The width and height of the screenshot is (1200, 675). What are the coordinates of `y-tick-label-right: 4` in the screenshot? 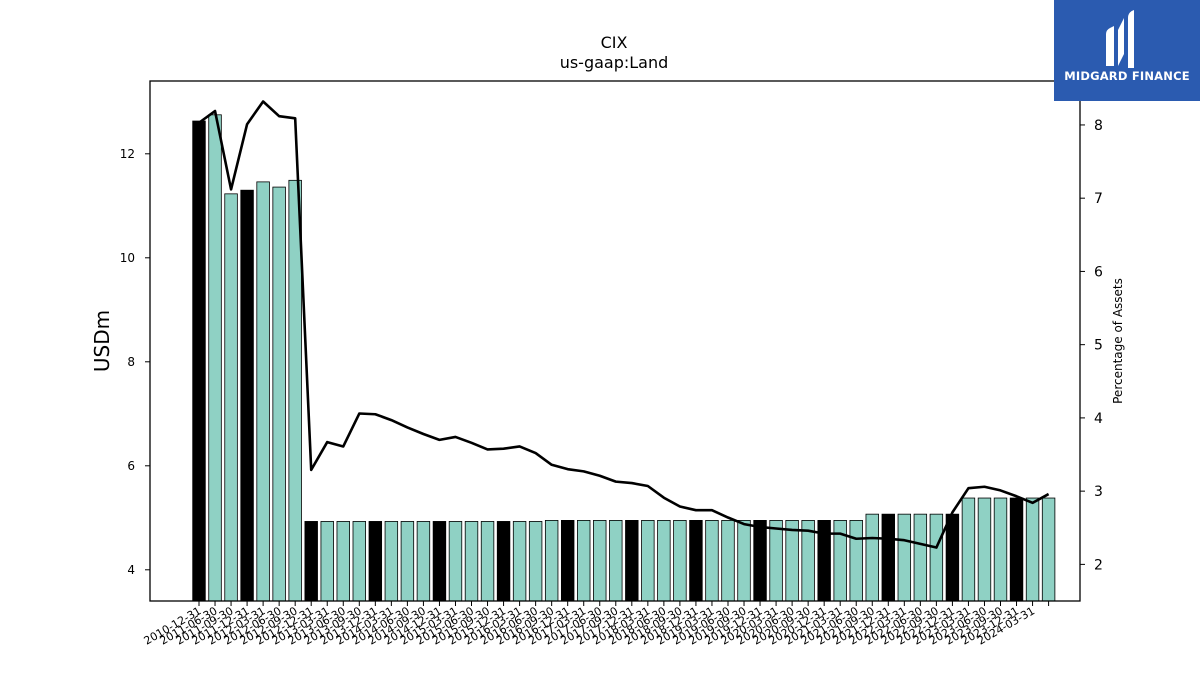 It's located at (1098, 419).